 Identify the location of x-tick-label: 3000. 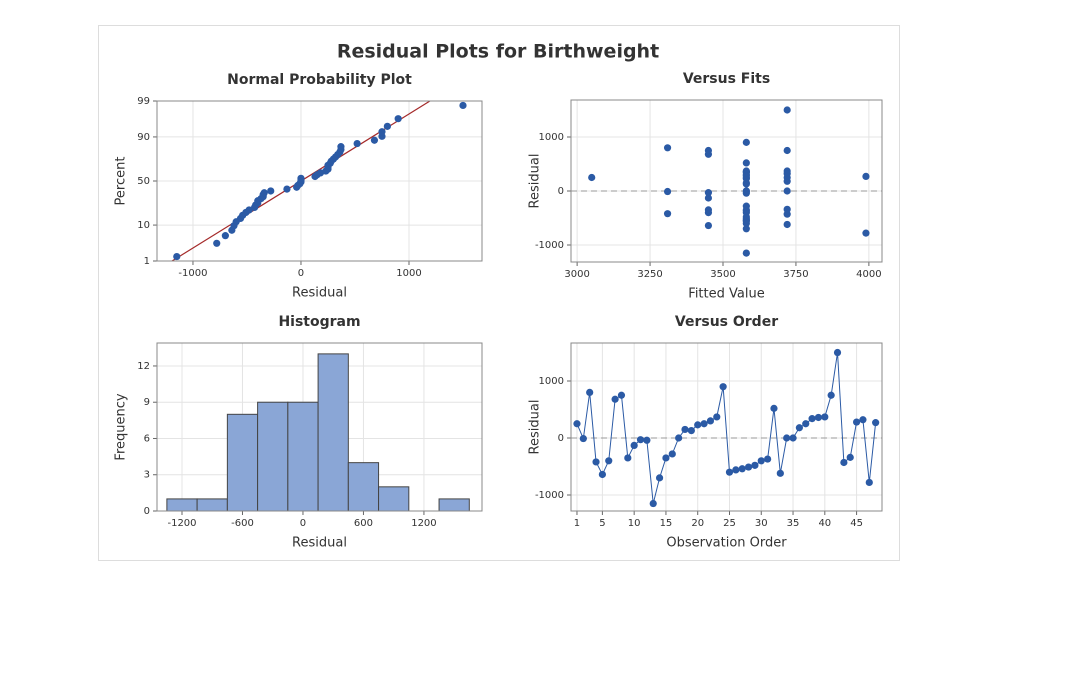
(576, 274).